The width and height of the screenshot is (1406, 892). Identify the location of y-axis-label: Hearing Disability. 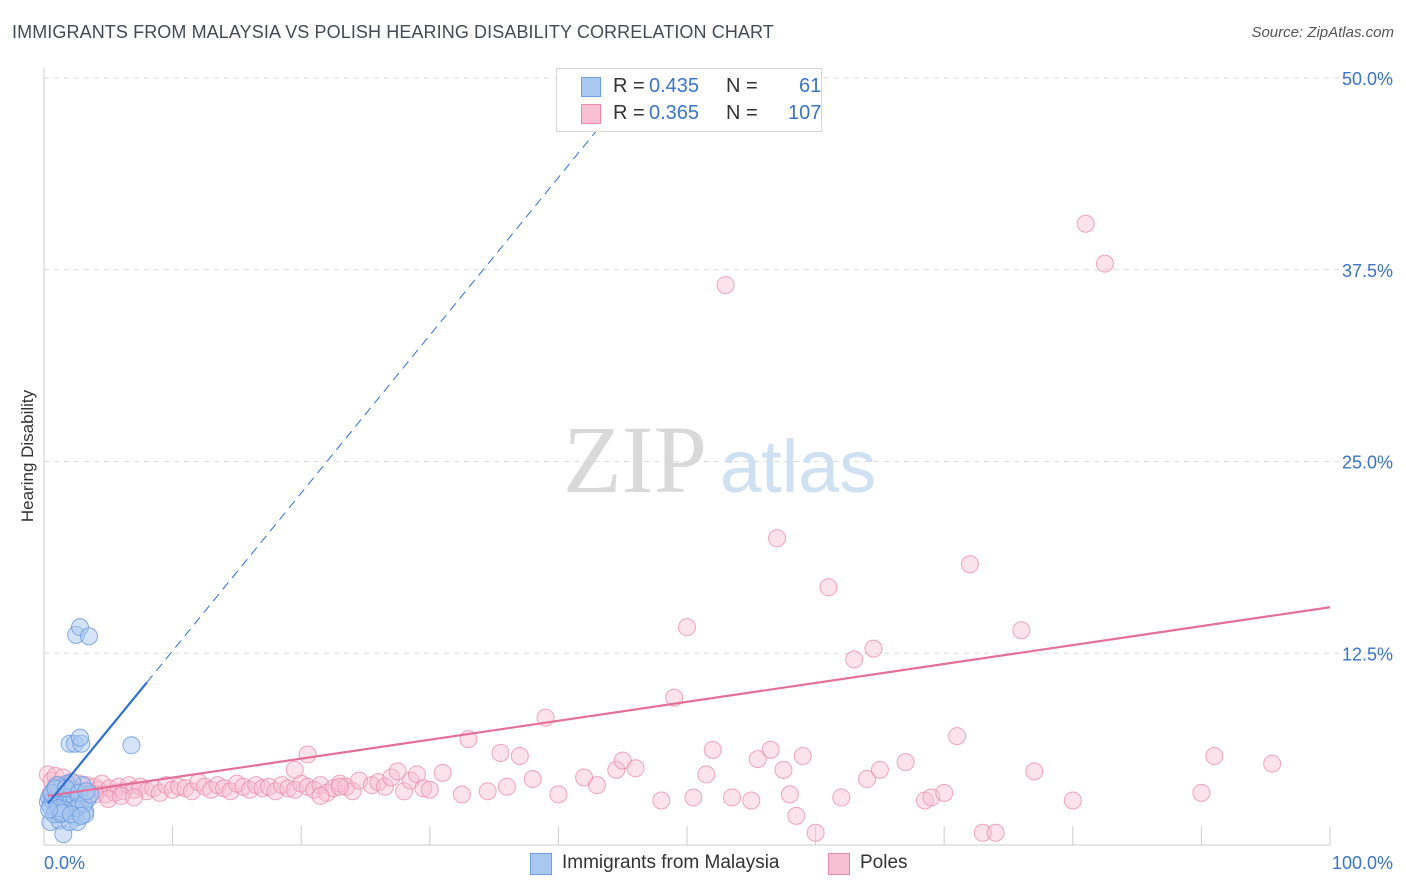
(27, 455).